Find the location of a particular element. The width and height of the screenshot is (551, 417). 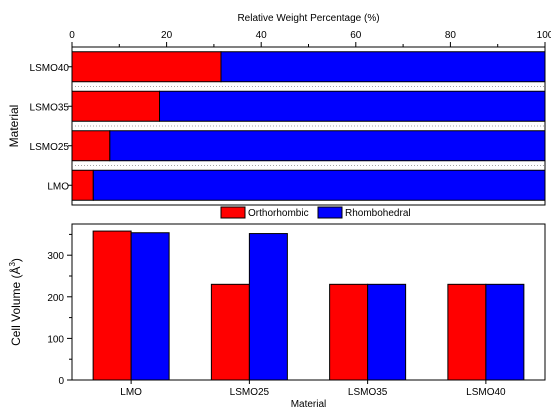

x-tick-label: 0 is located at coordinates (72, 35).